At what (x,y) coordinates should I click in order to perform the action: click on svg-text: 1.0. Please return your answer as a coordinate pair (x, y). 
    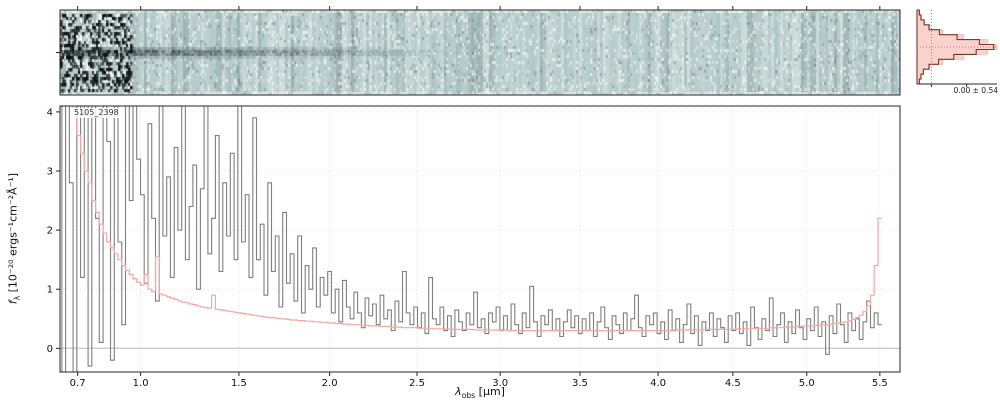
    Looking at the image, I should click on (141, 383).